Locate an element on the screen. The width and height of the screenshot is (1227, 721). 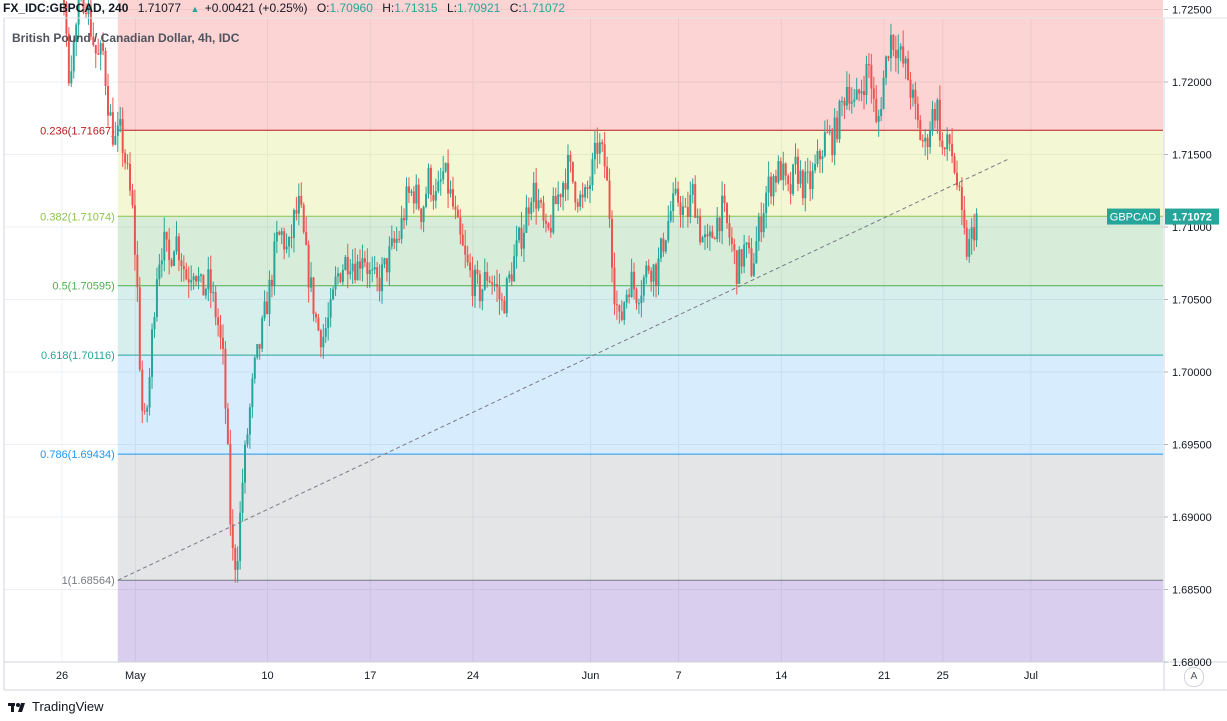
y-tick-label: 1.71500 is located at coordinates (1192, 156).